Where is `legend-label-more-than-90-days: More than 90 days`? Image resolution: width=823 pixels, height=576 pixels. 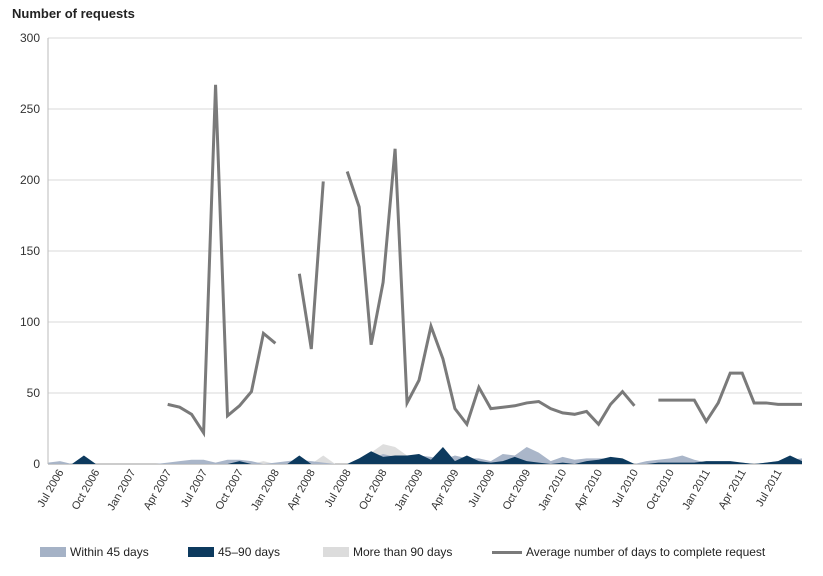 legend-label-more-than-90-days: More than 90 days is located at coordinates (403, 552).